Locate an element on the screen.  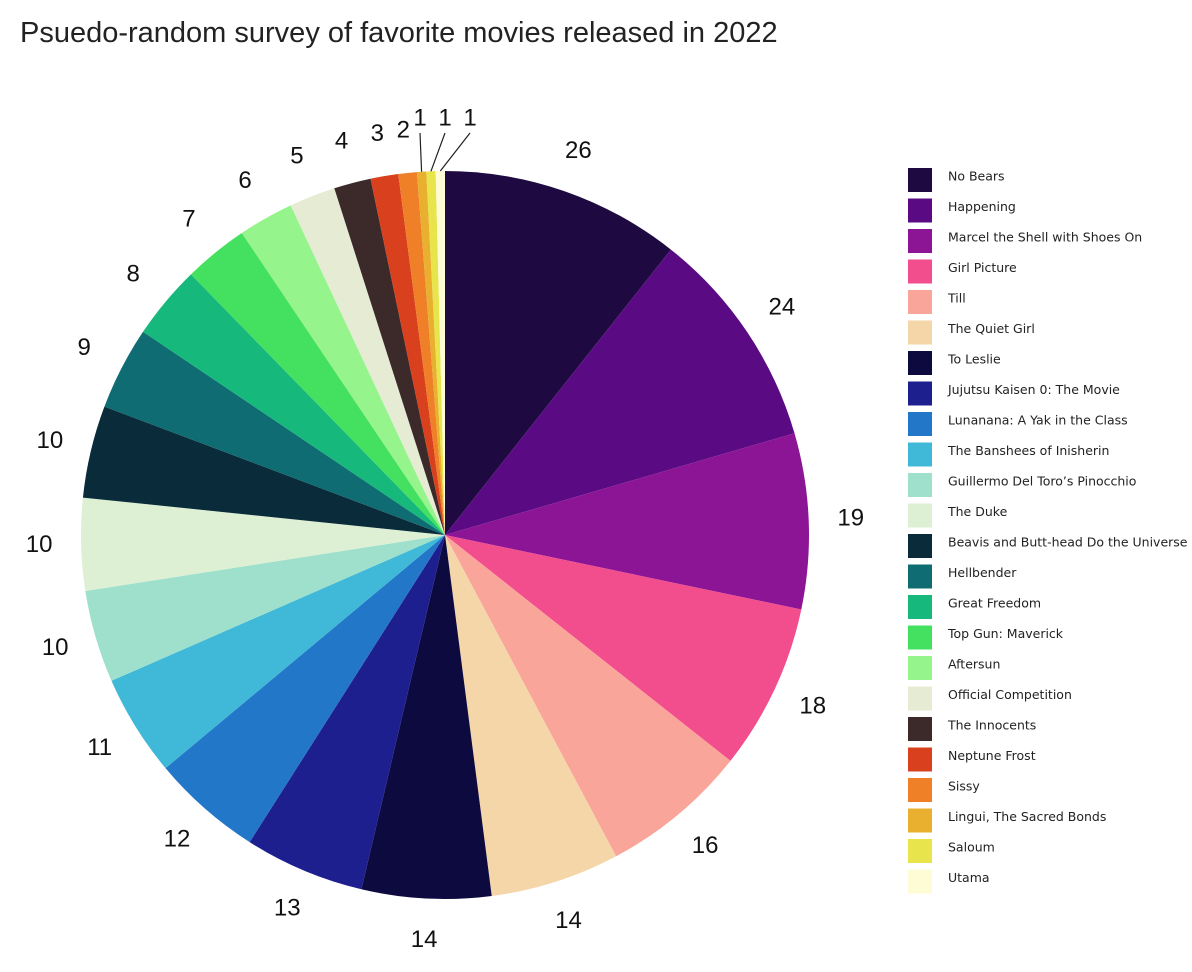
legend-label: Guillermo Del Toro’s Pinocchio is located at coordinates (1042, 481).